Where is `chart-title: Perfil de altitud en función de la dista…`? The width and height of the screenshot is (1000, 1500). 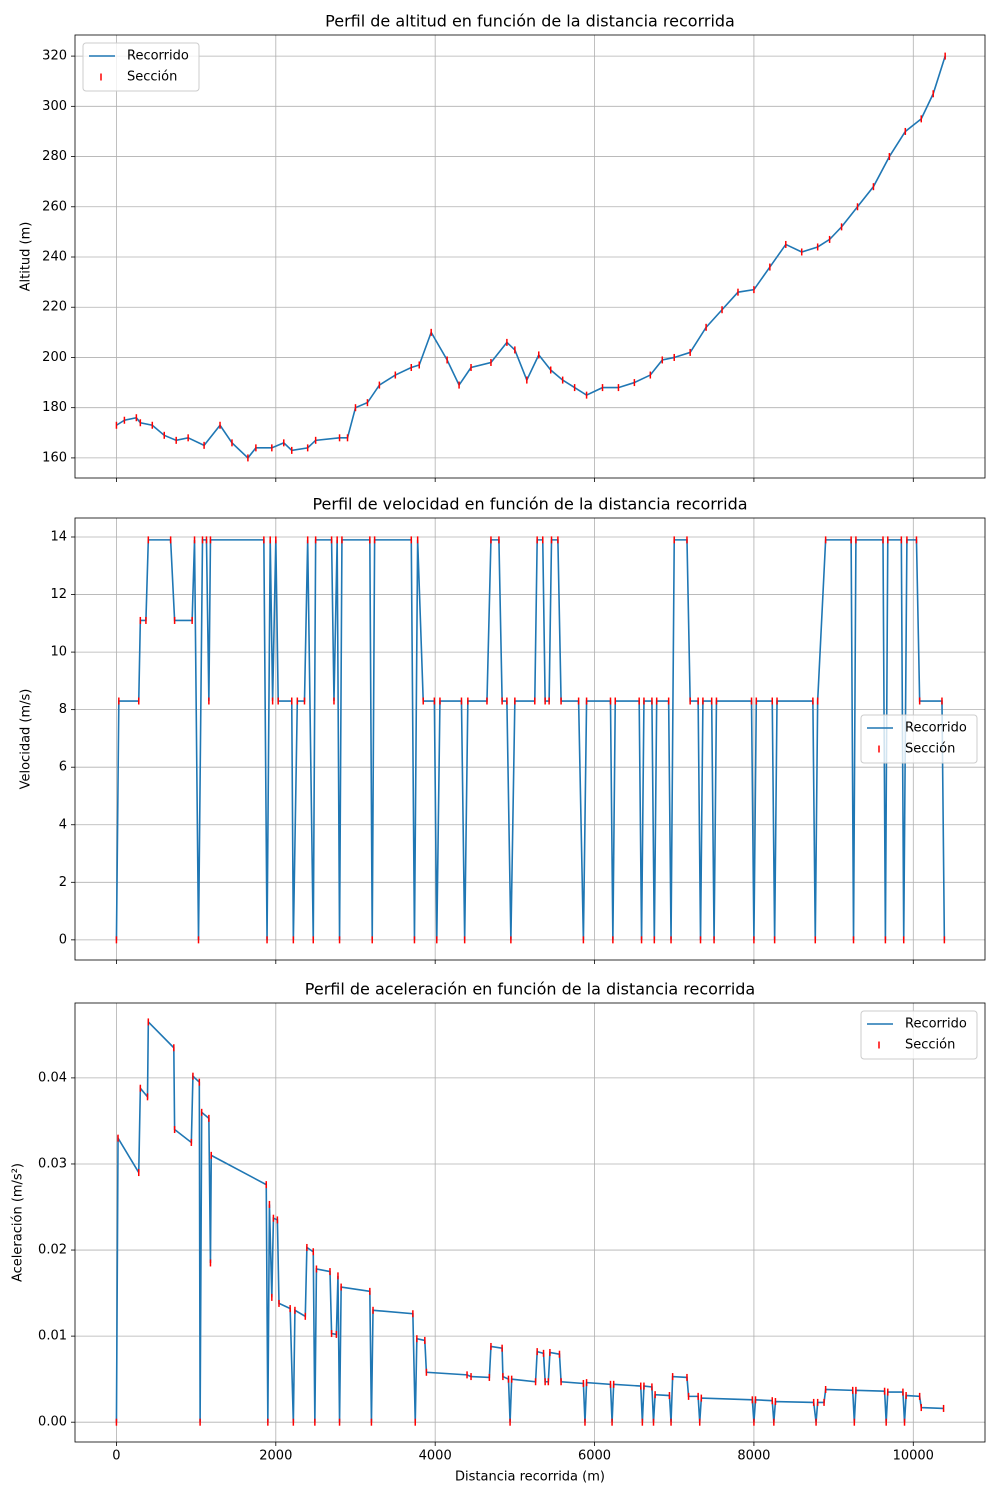
chart-title: Perfil de altitud en función de la dista… is located at coordinates (530, 21).